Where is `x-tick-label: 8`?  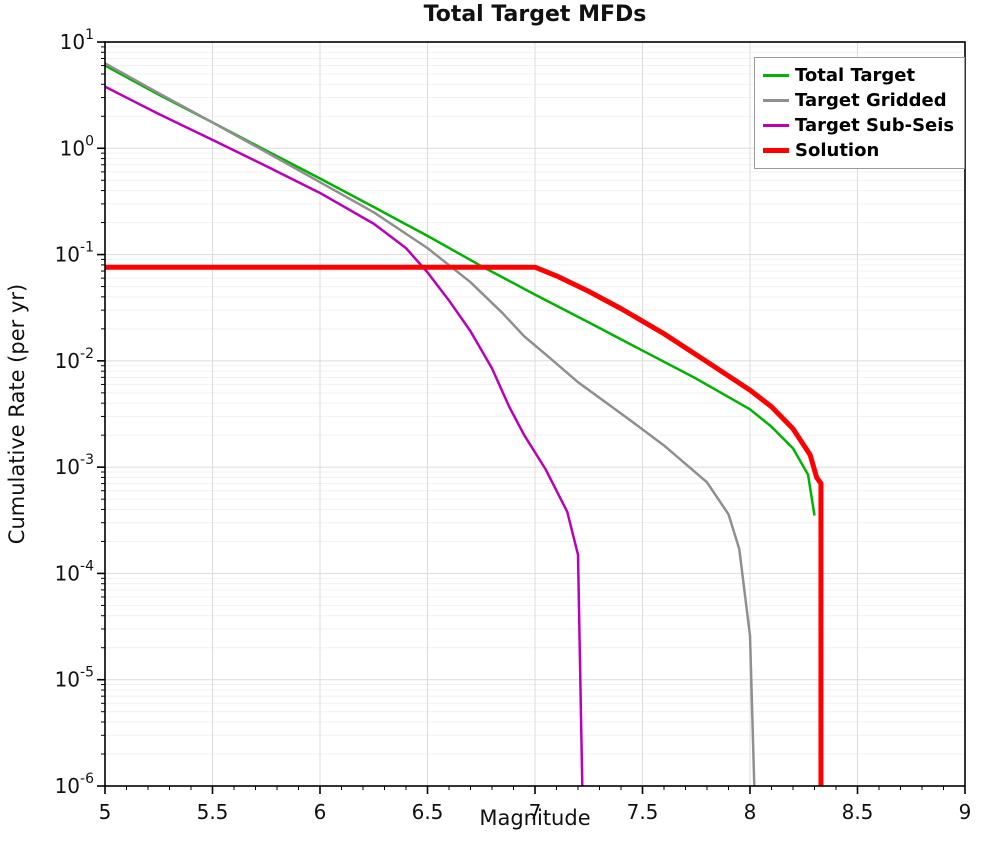
x-tick-label: 8 is located at coordinates (750, 812).